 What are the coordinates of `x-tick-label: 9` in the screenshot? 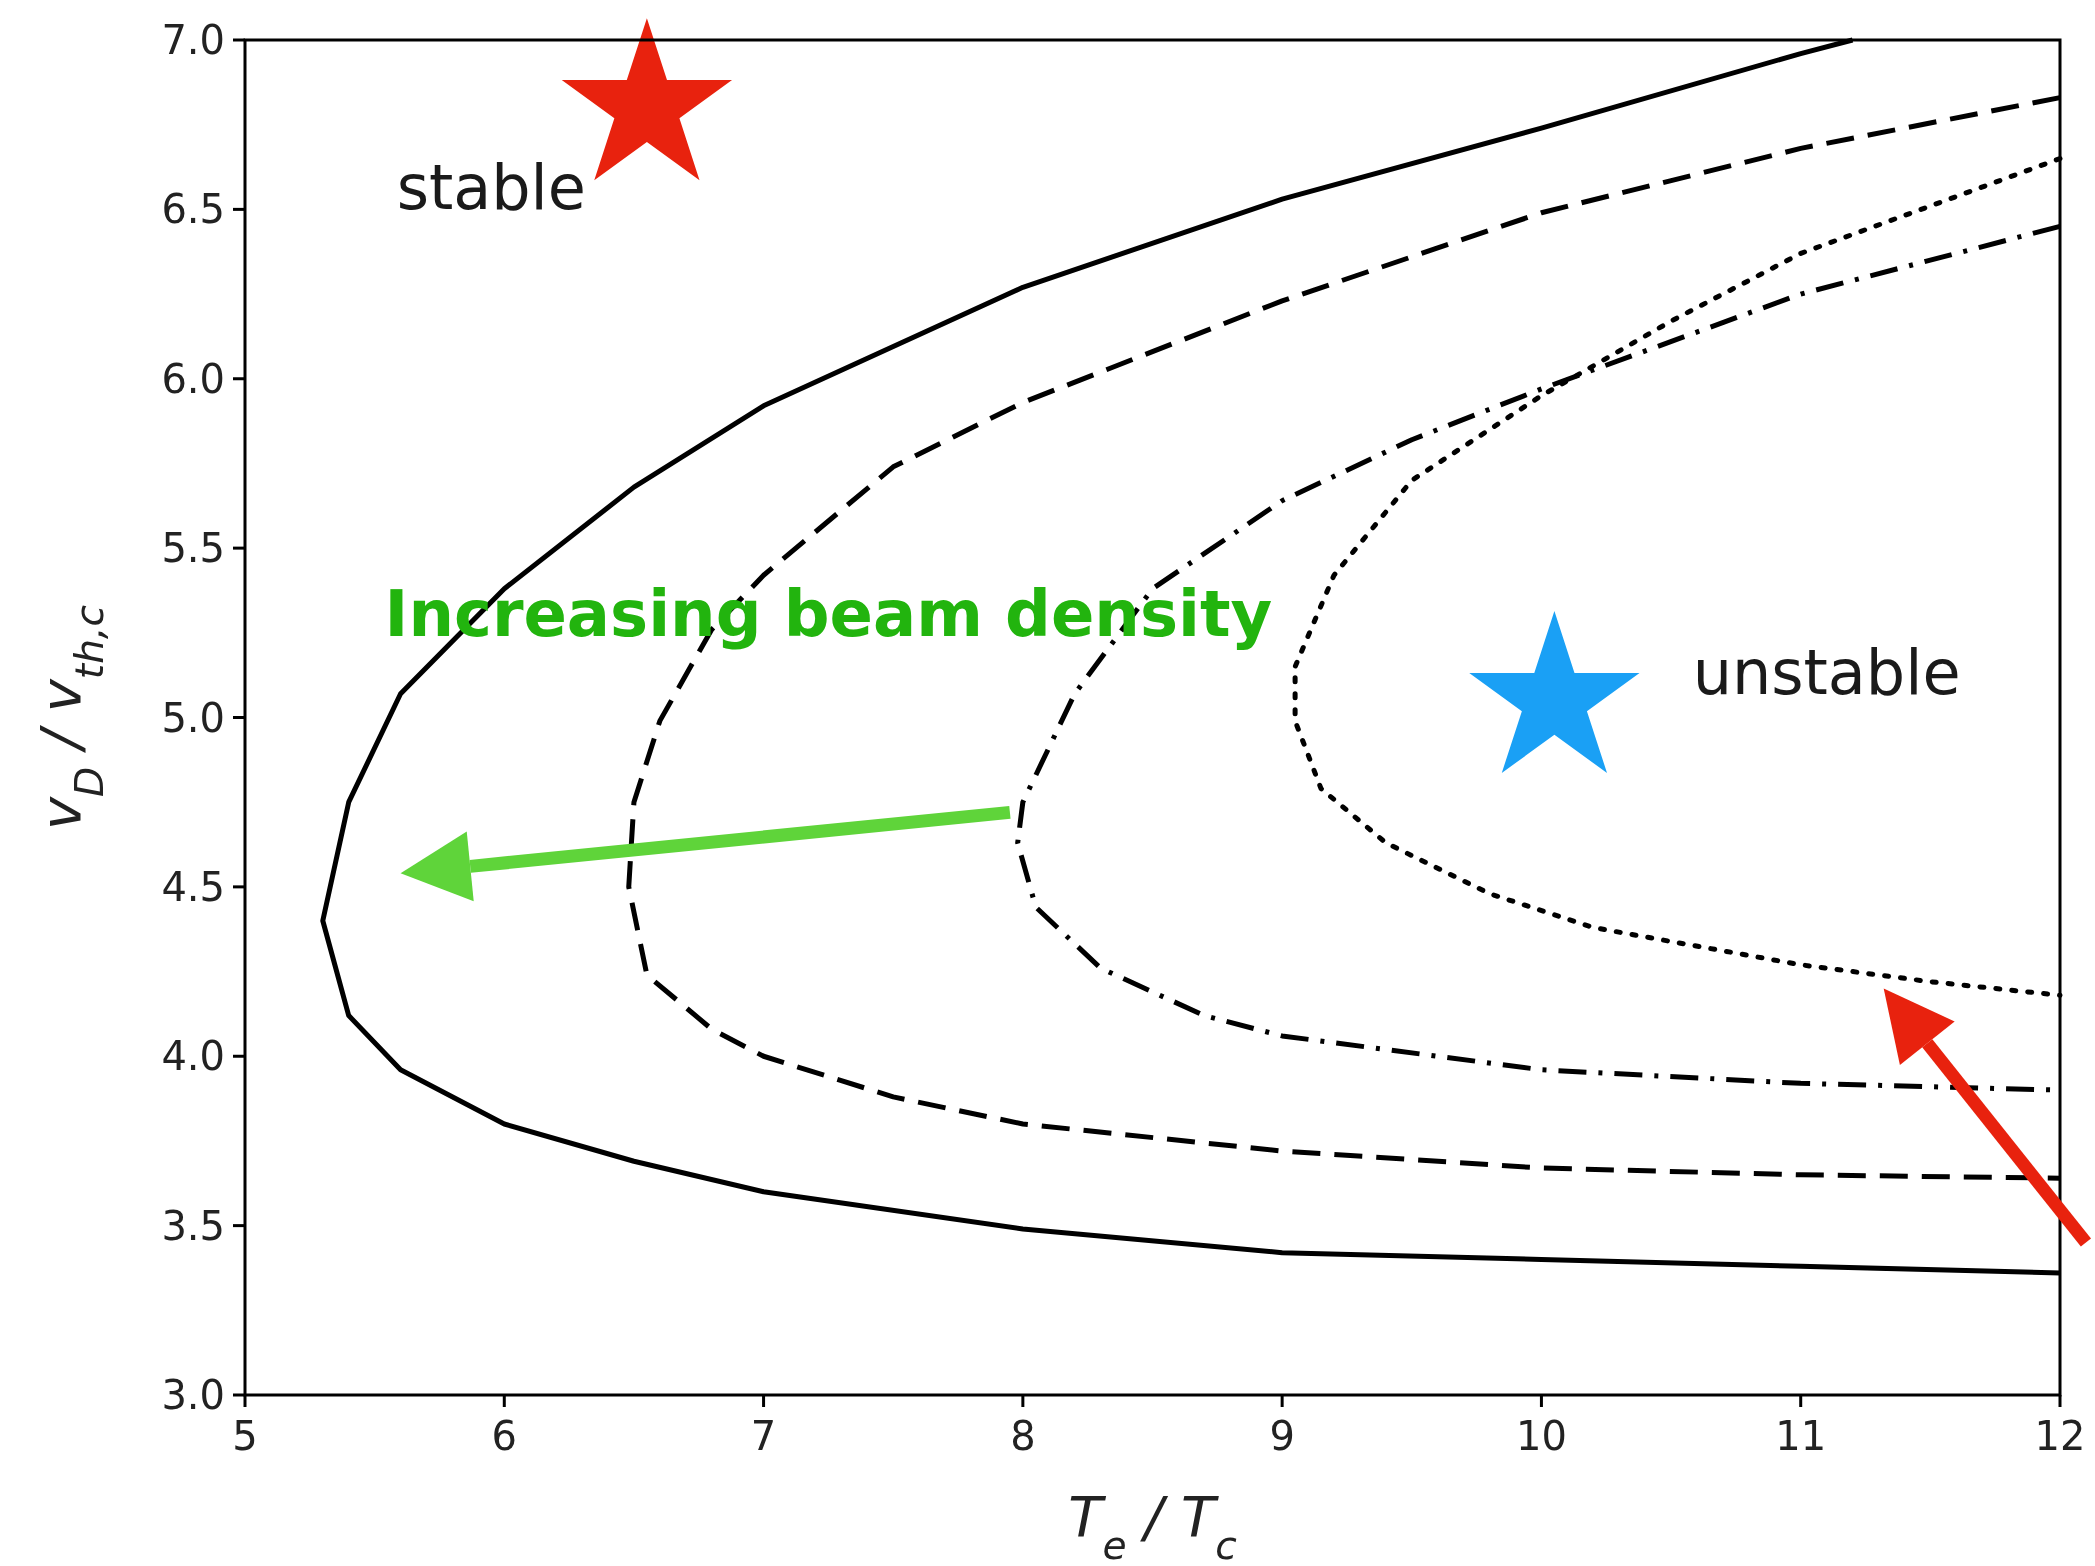 It's located at (1282, 1436).